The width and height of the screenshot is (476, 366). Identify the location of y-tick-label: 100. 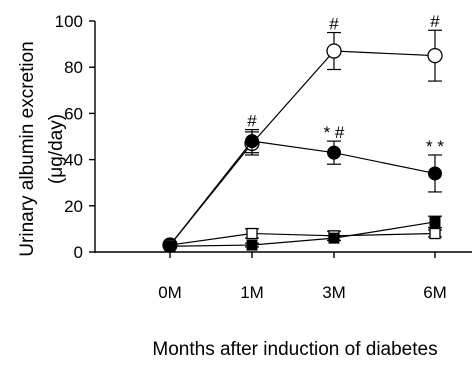
(69, 21).